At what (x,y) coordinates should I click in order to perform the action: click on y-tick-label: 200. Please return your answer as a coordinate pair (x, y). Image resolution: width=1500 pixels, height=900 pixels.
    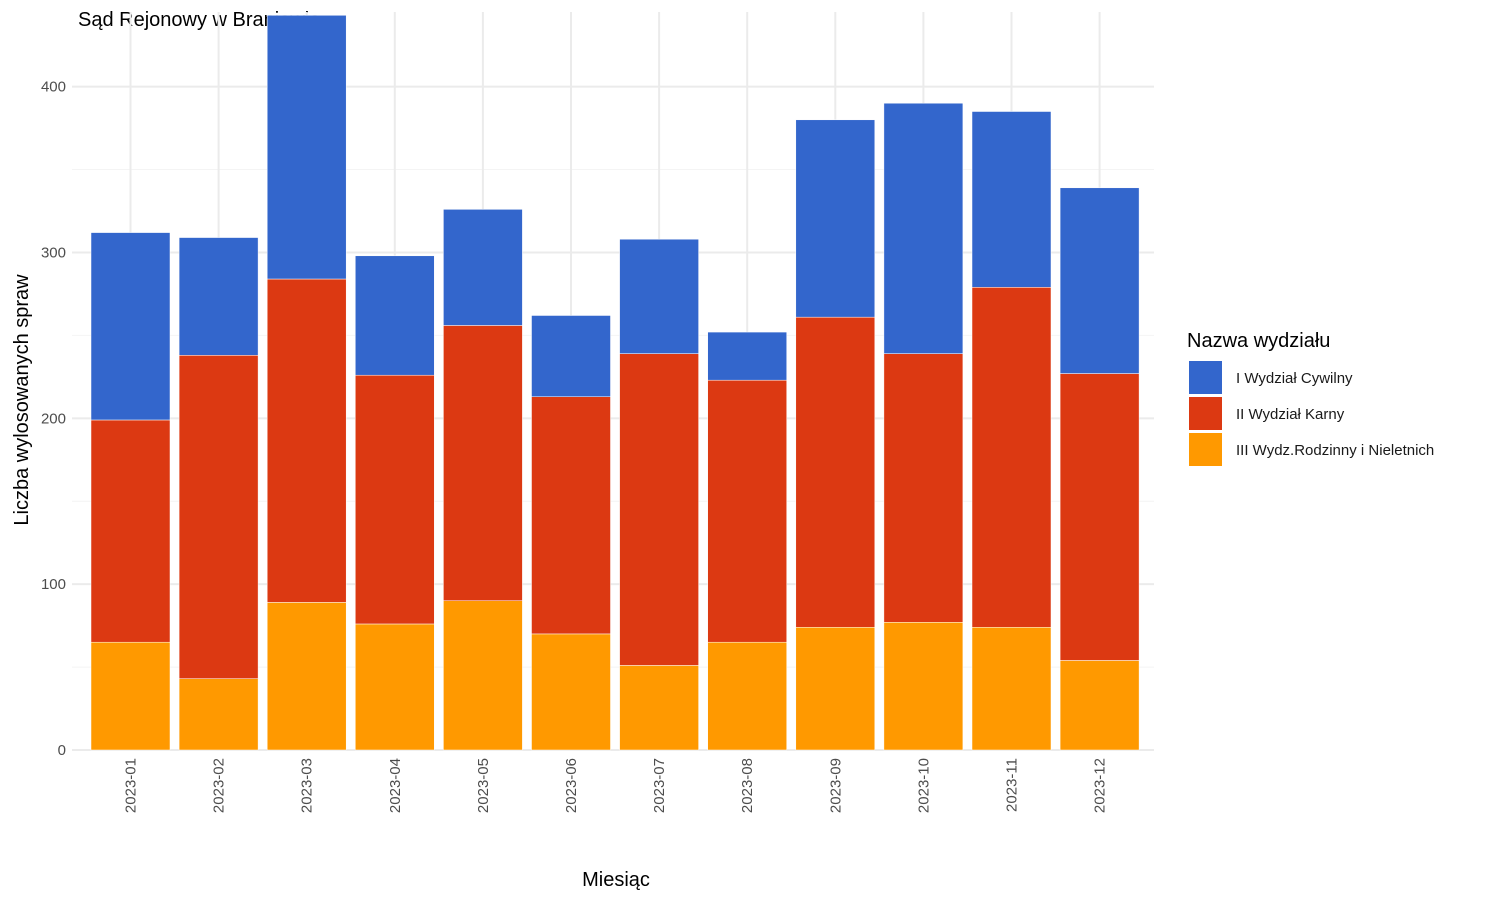
    Looking at the image, I should click on (53, 418).